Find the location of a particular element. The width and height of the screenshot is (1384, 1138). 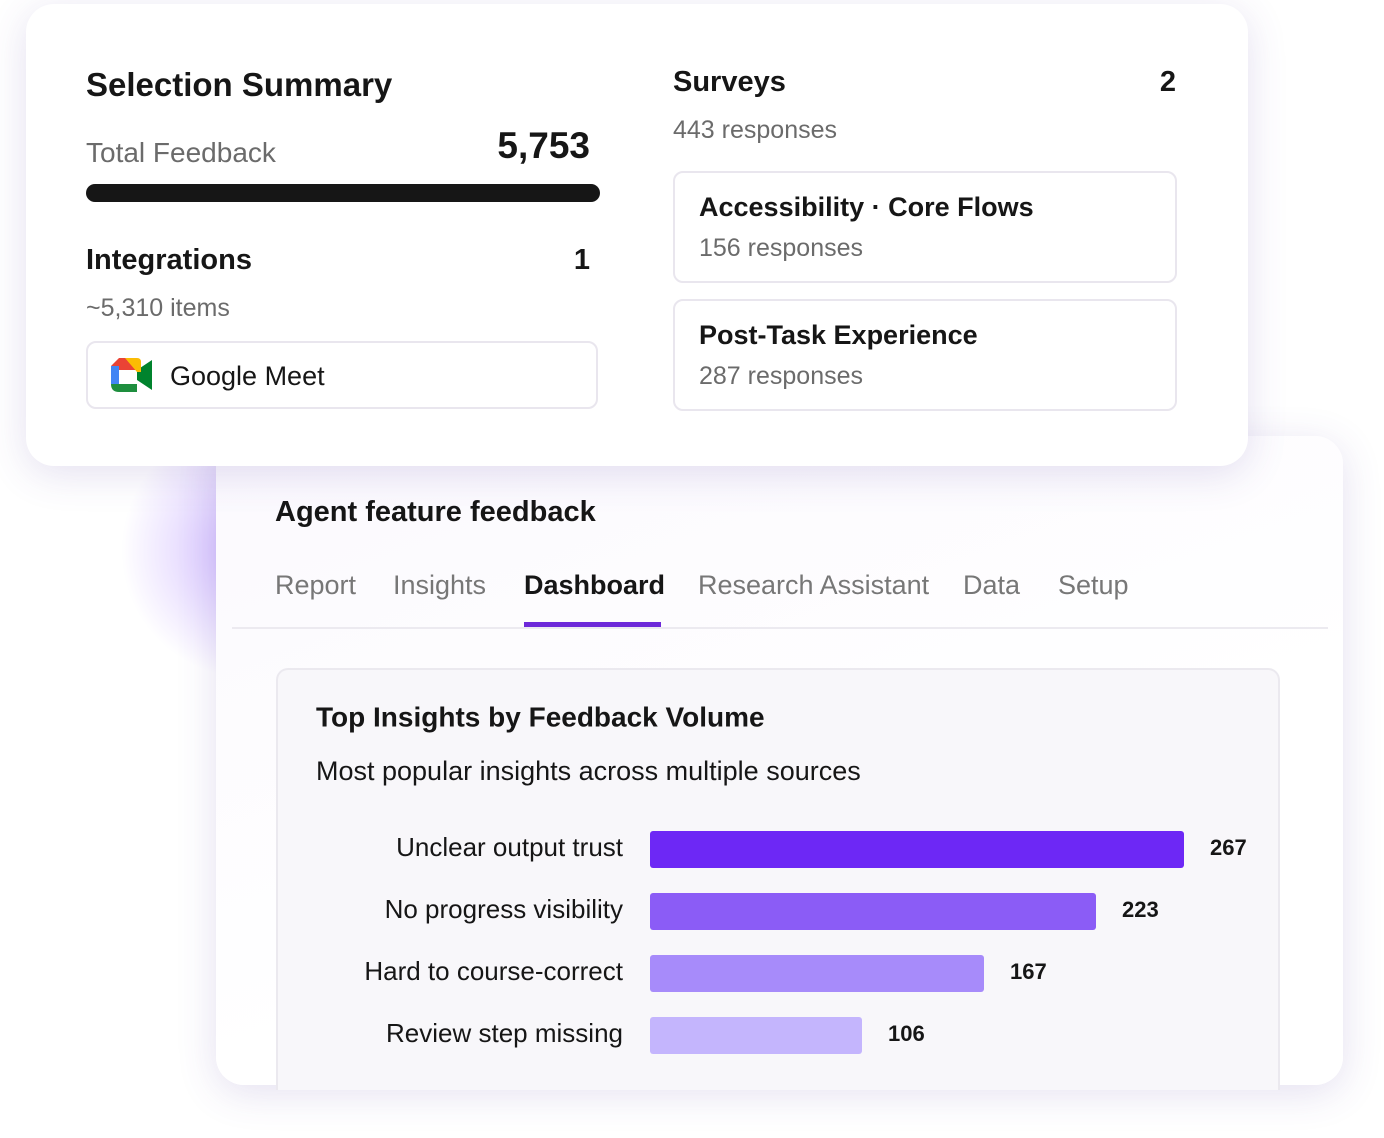

tab: Dashboard is located at coordinates (595, 585).